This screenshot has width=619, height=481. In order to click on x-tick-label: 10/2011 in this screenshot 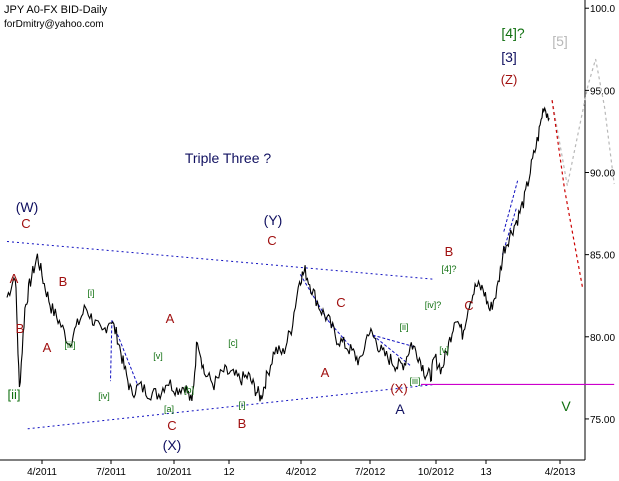, I will do `click(174, 471)`.